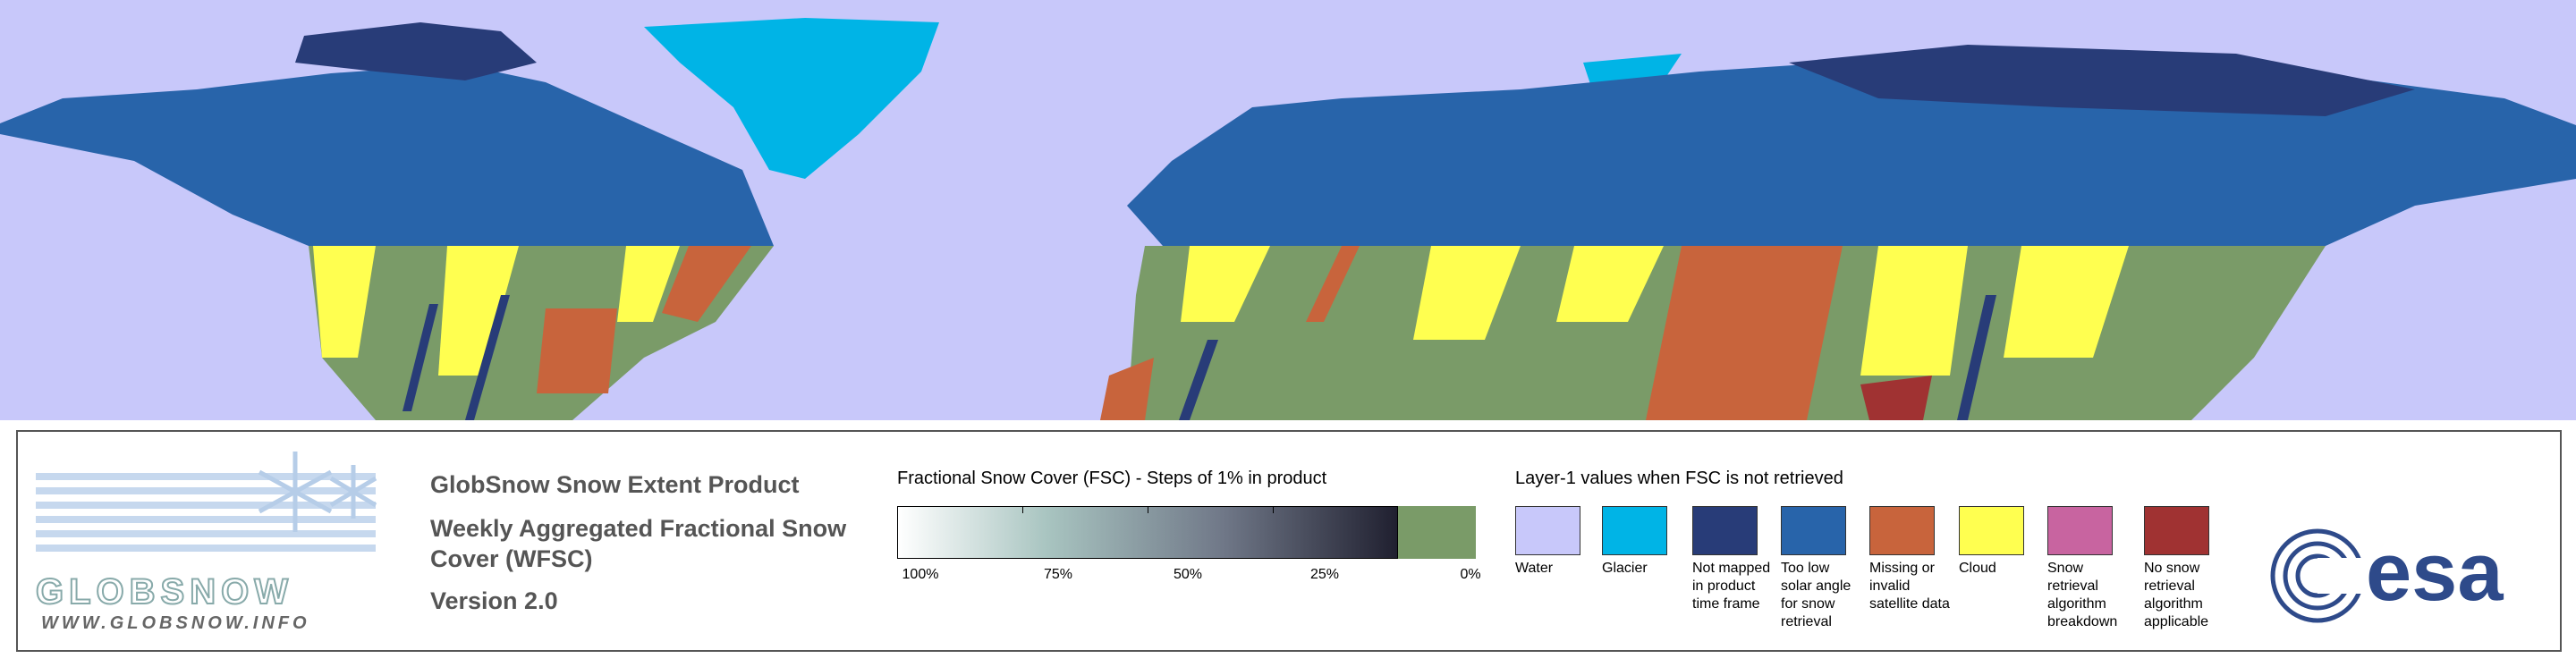 This screenshot has height=667, width=2576. I want to click on product-title: GlobSnow Snow Extent Product, so click(615, 485).